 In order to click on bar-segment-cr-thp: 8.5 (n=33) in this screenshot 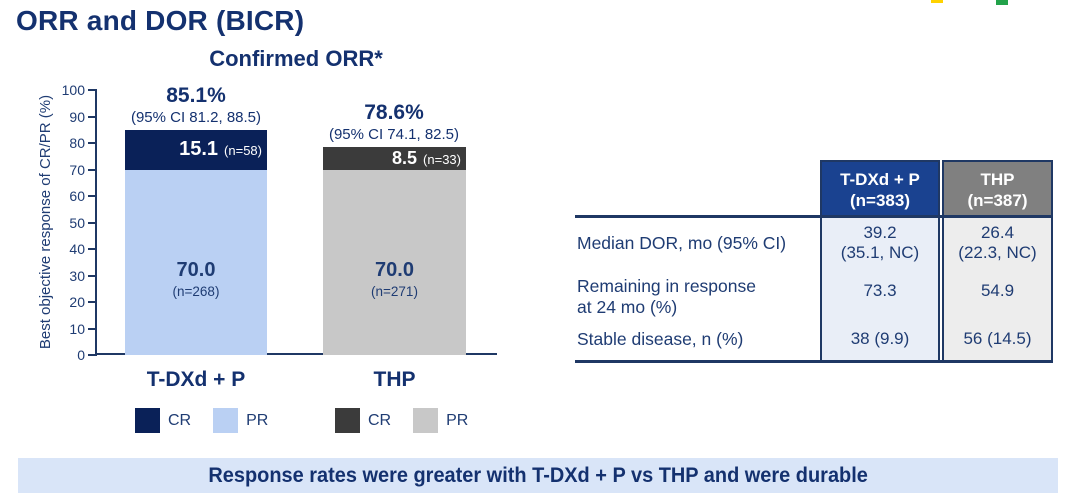, I will do `click(394, 158)`.